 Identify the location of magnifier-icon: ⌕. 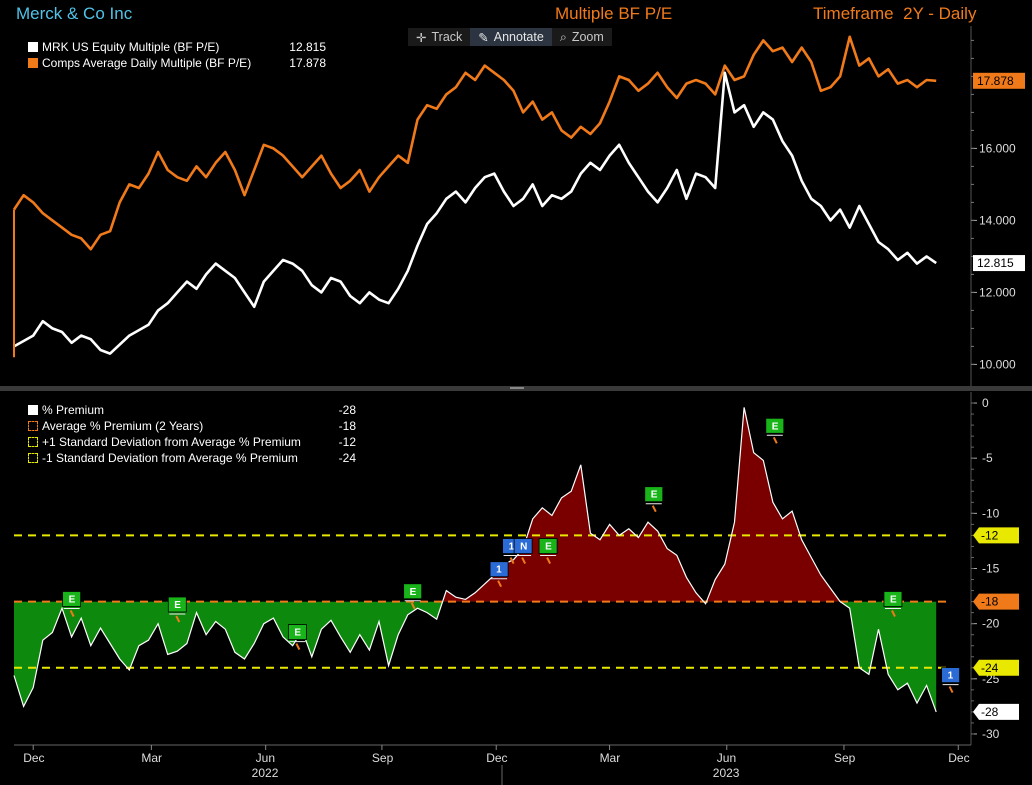
(563, 36).